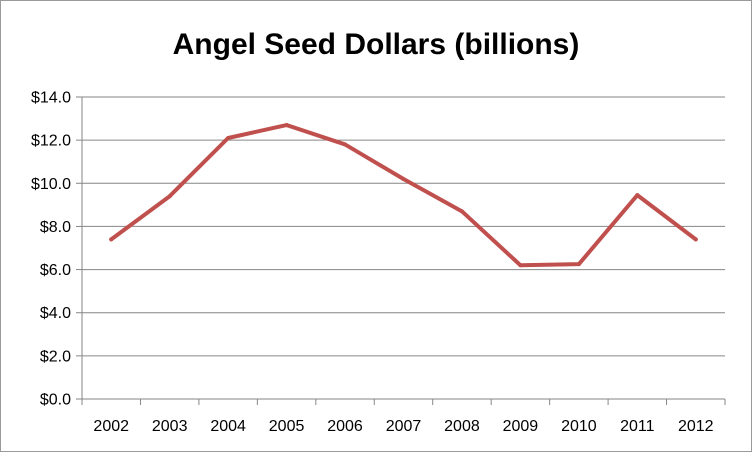 Image resolution: width=752 pixels, height=452 pixels. Describe the element at coordinates (637, 426) in the screenshot. I see `x-tick-label: 2011` at that location.